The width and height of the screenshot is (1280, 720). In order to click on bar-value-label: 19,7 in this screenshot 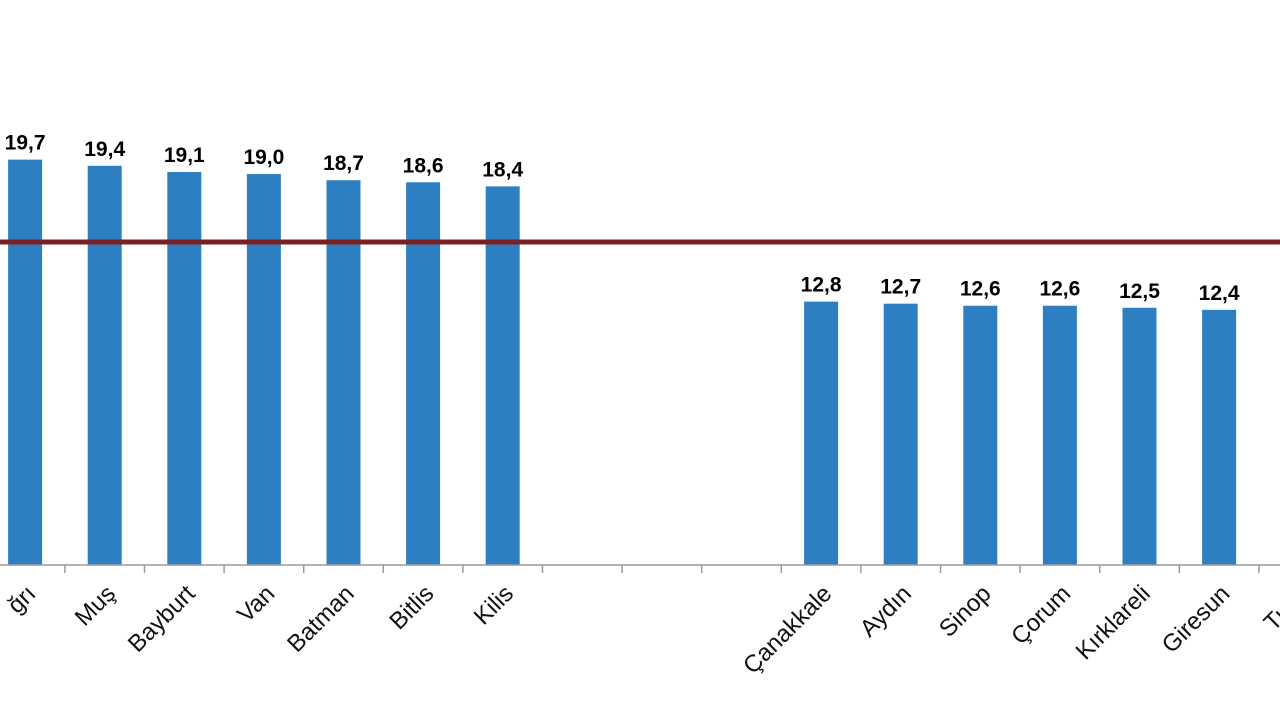, I will do `click(25, 143)`.